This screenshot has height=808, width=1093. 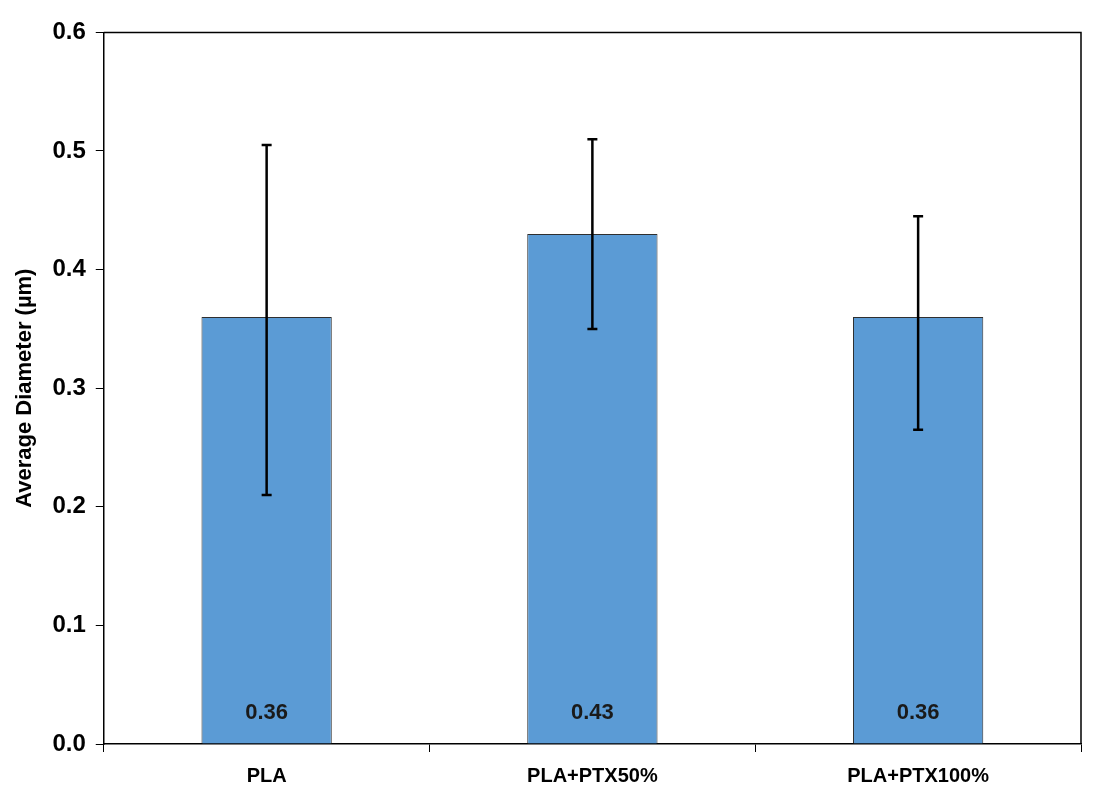 I want to click on y-tick-label: 0.1, so click(x=69, y=624).